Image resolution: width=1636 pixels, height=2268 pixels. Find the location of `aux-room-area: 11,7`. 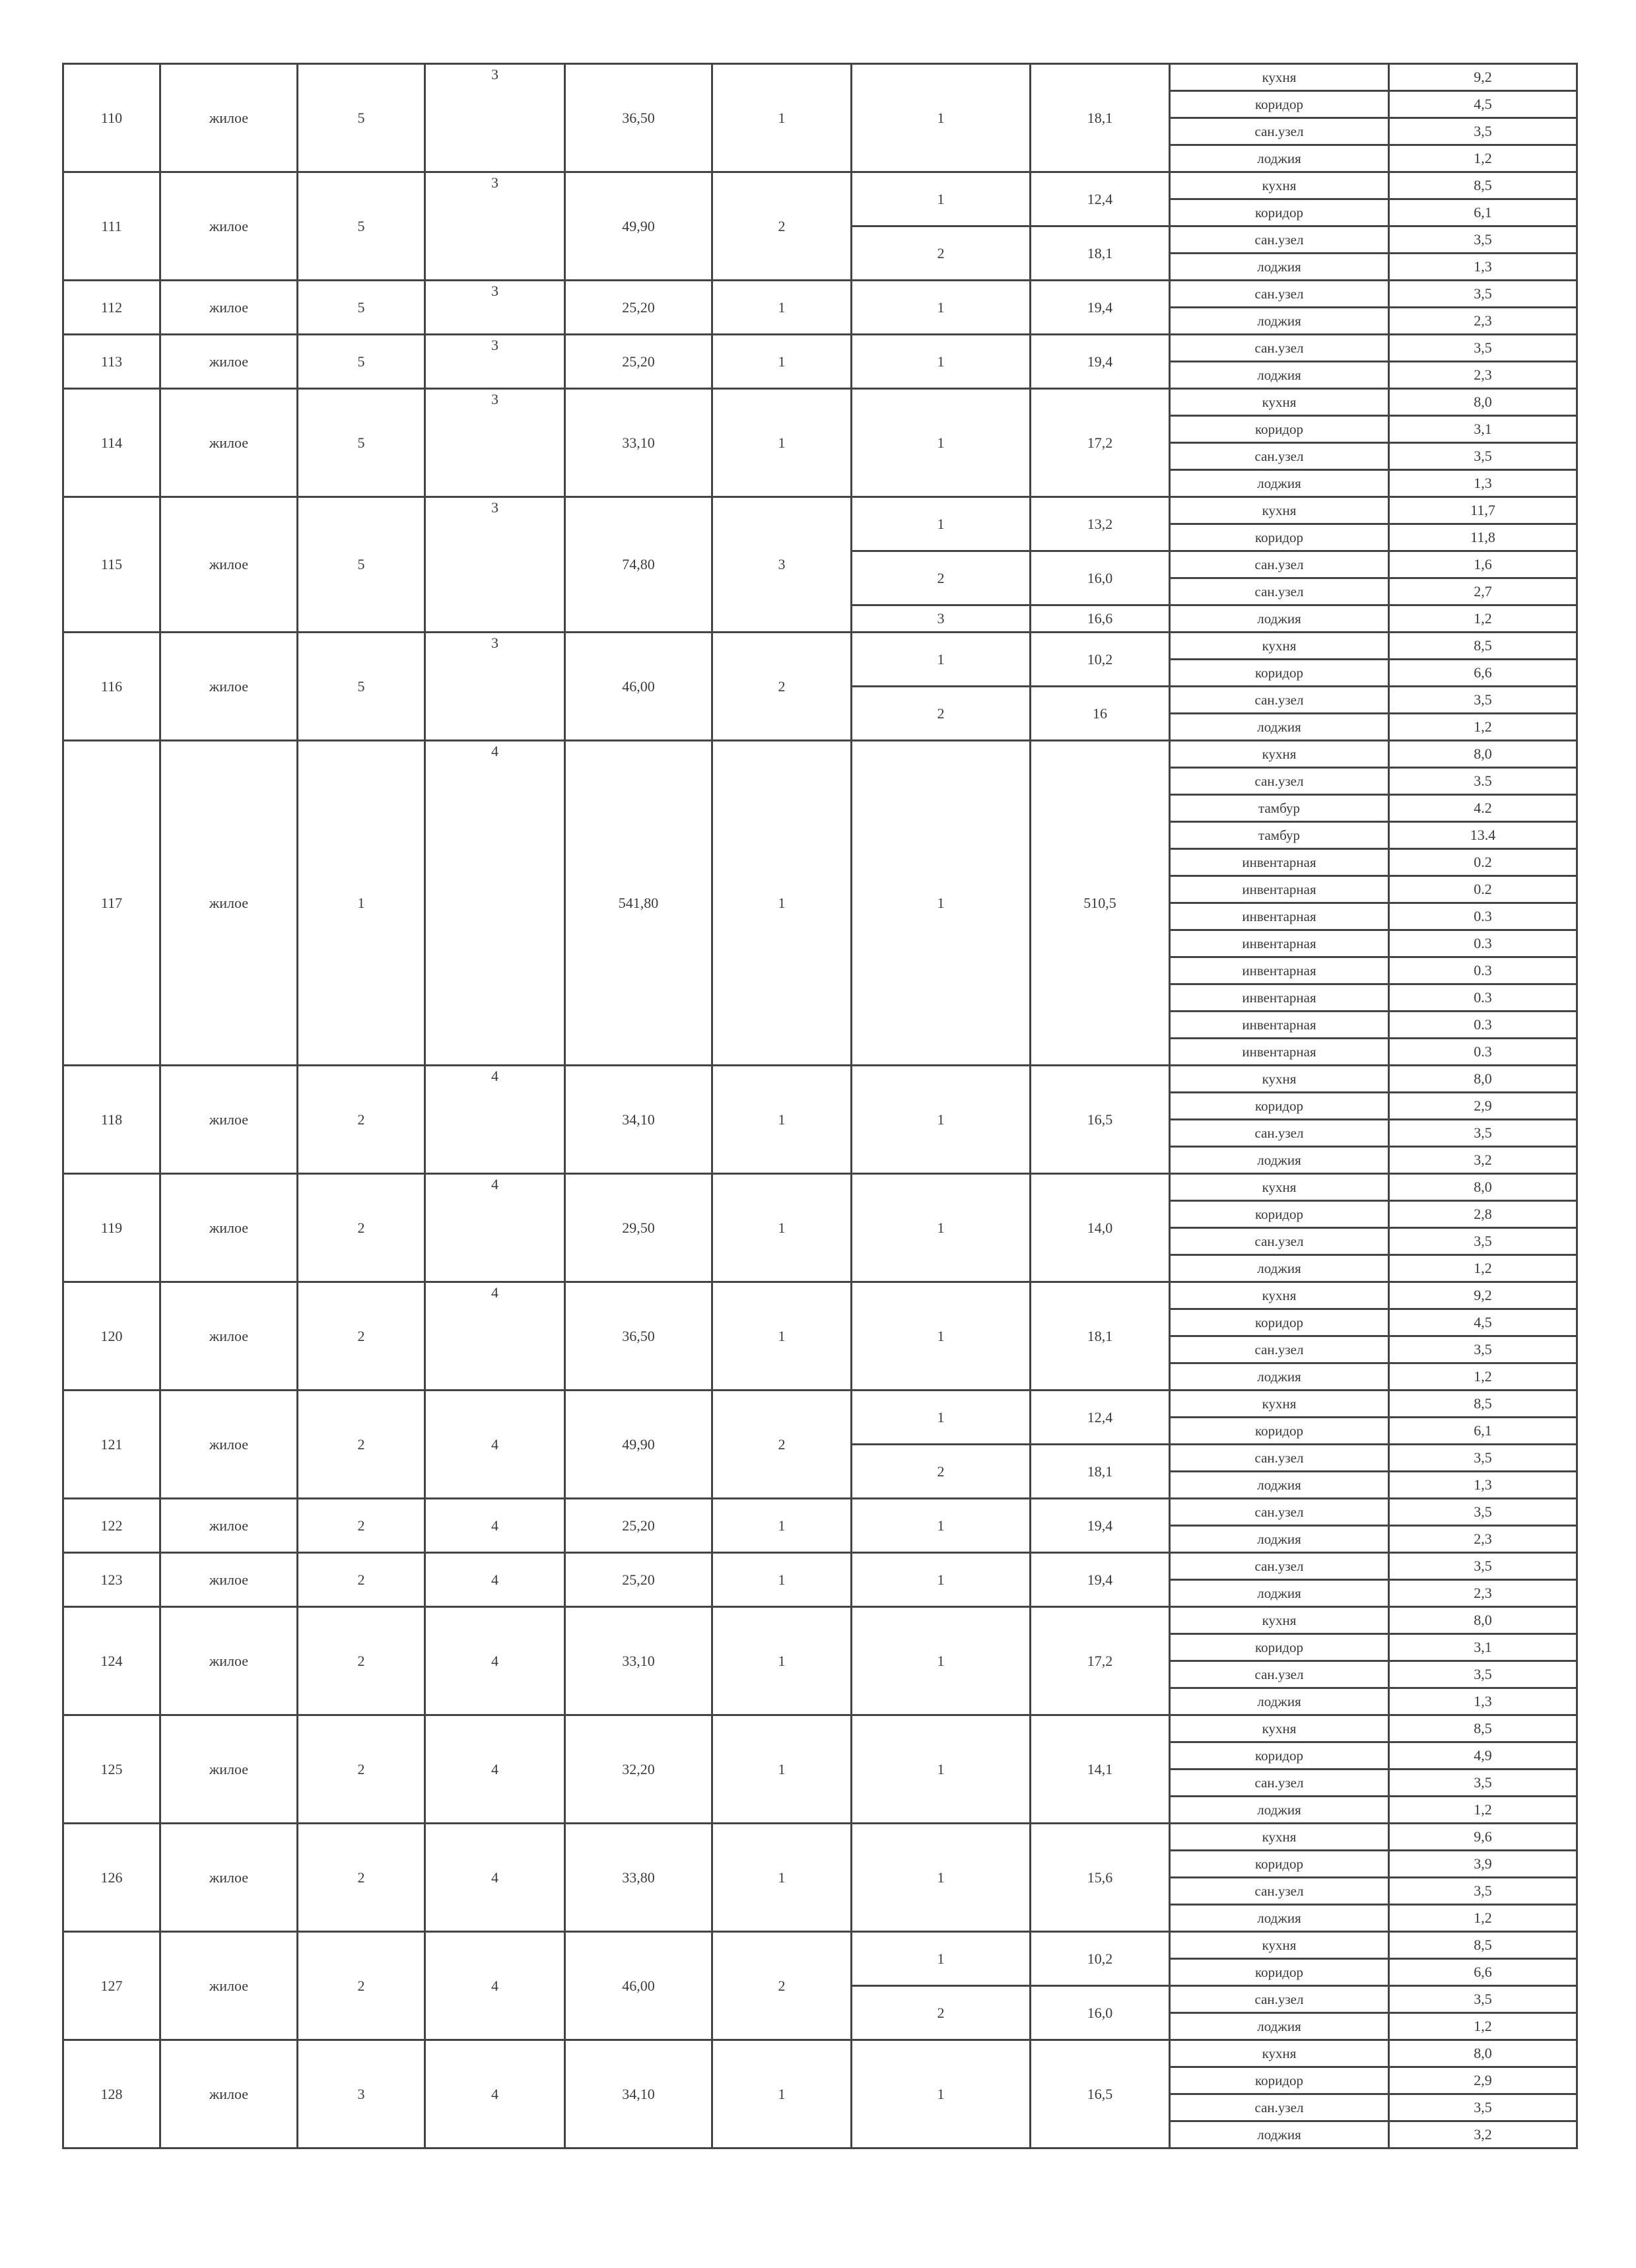

aux-room-area: 11,7 is located at coordinates (1483, 511).